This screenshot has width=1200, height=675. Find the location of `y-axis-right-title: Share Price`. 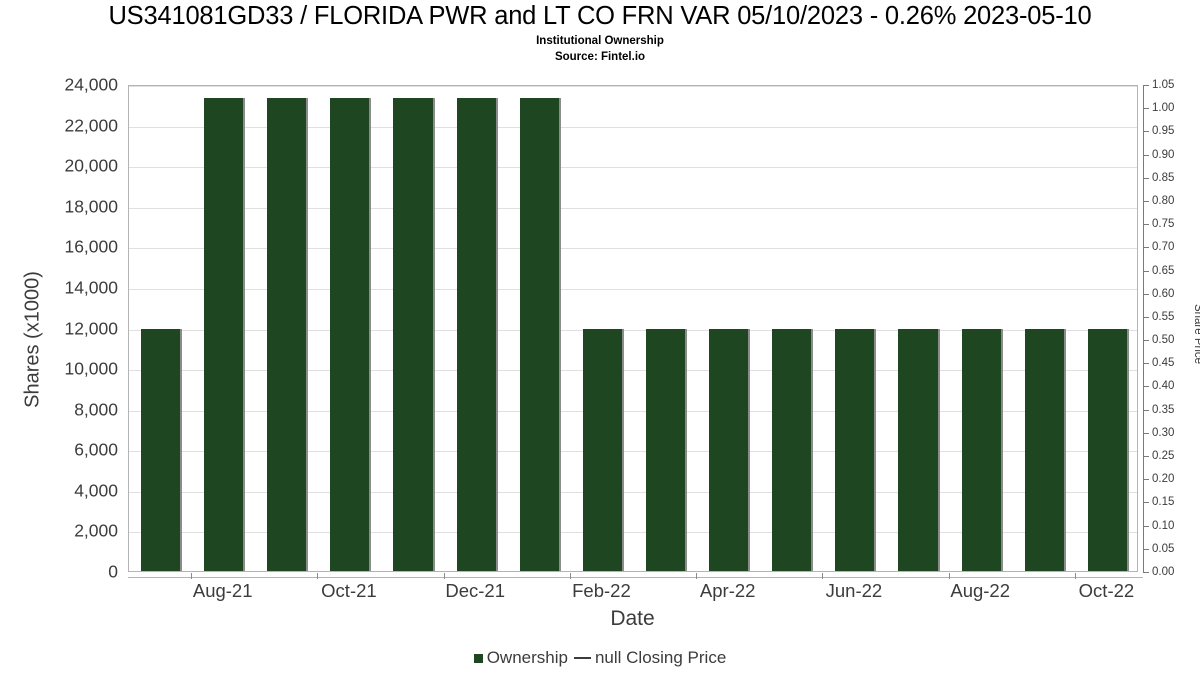

y-axis-right-title: Share Price is located at coordinates (1196, 334).